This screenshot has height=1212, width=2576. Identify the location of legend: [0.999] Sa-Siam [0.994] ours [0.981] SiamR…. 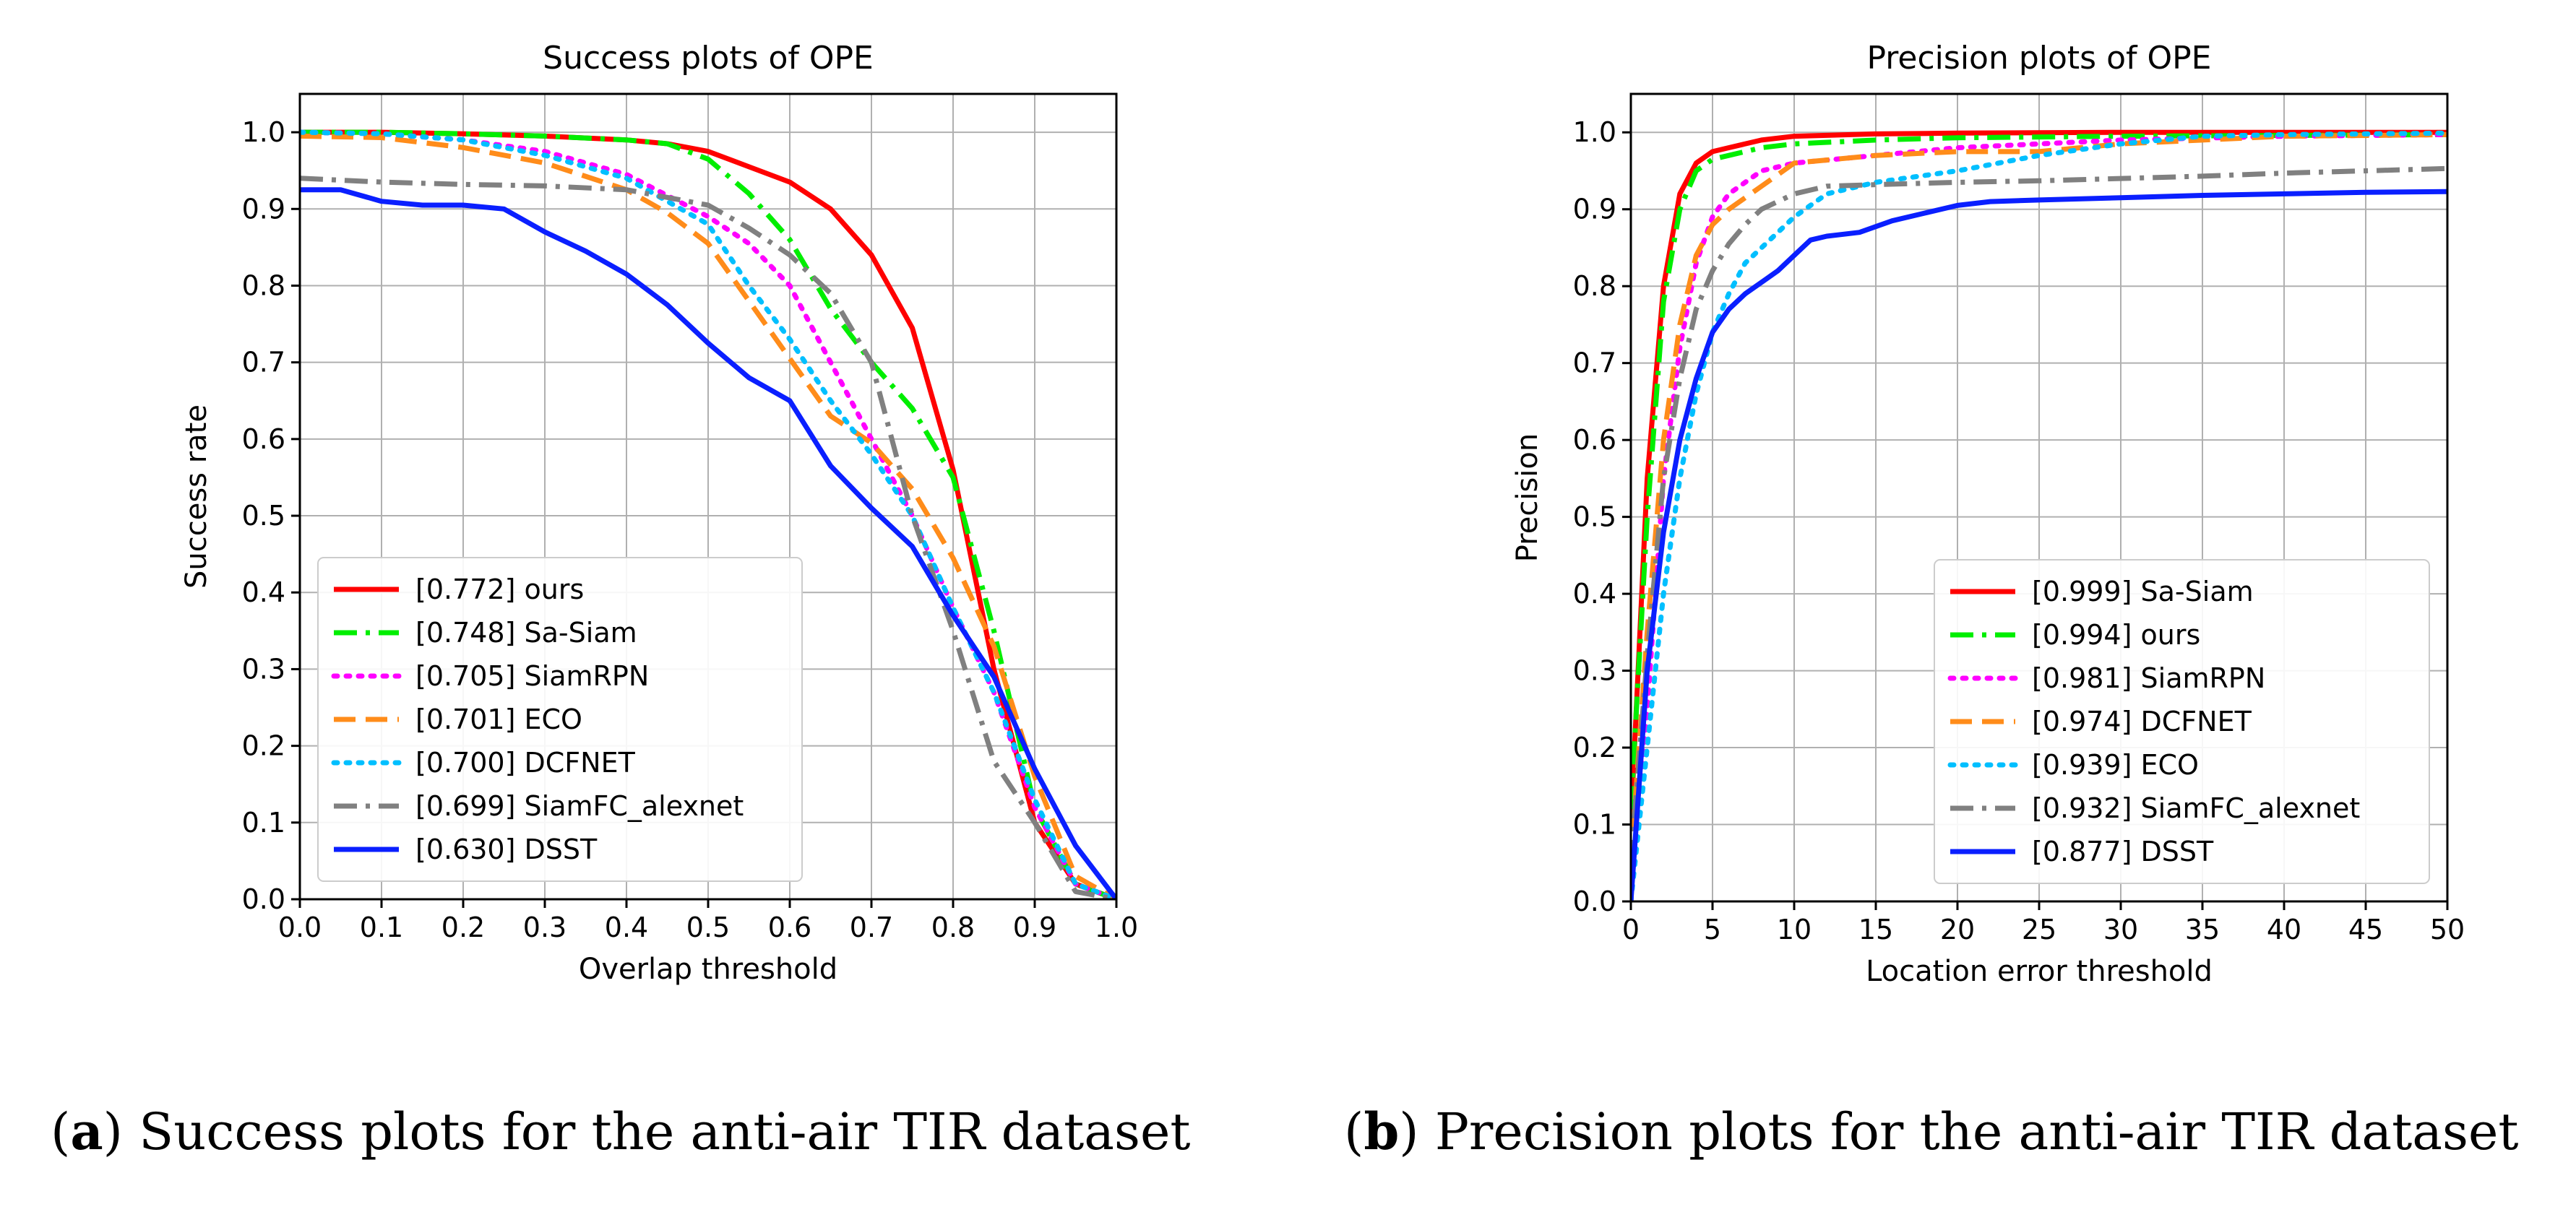
(2182, 721).